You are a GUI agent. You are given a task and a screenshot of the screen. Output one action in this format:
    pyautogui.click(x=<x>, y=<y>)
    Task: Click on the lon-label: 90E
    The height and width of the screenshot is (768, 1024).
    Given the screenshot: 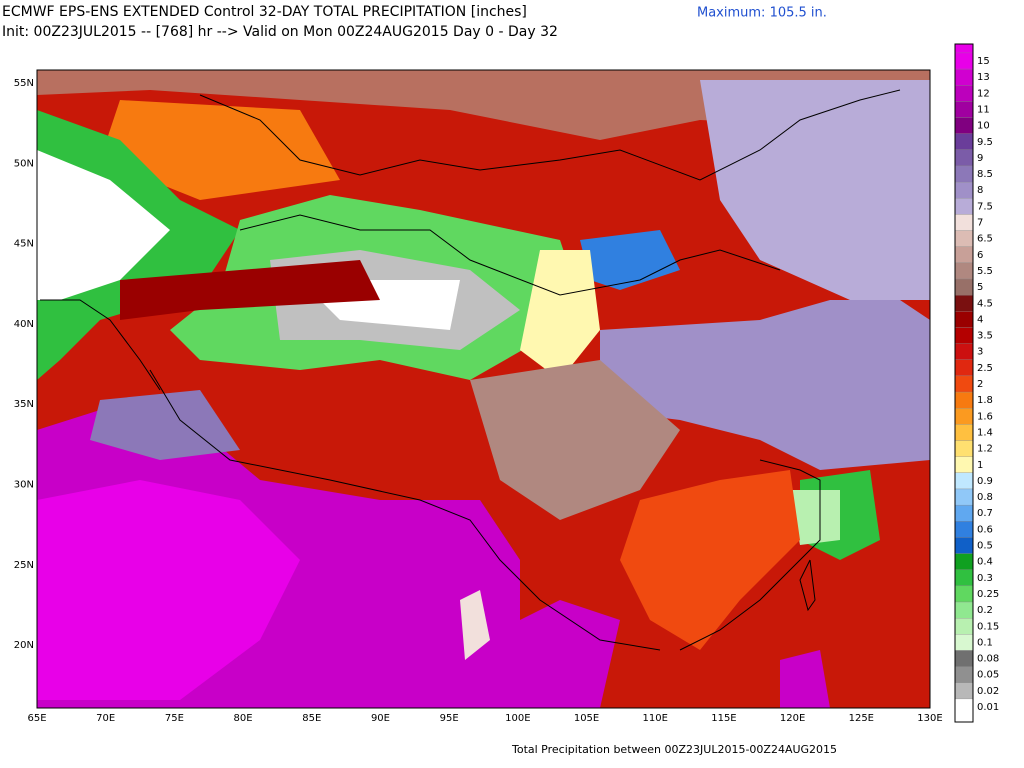 What is the action you would take?
    pyautogui.click(x=380, y=718)
    